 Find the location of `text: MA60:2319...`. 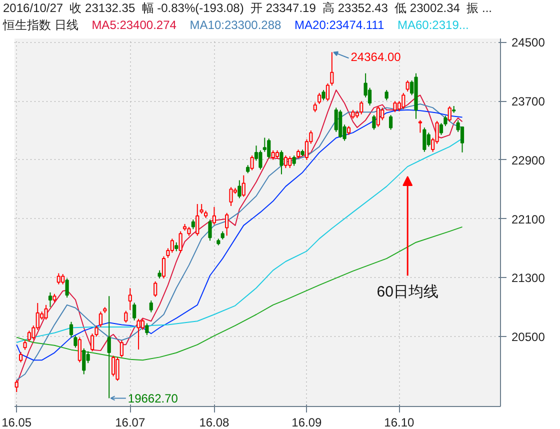

text: MA60:2319... is located at coordinates (433, 25).